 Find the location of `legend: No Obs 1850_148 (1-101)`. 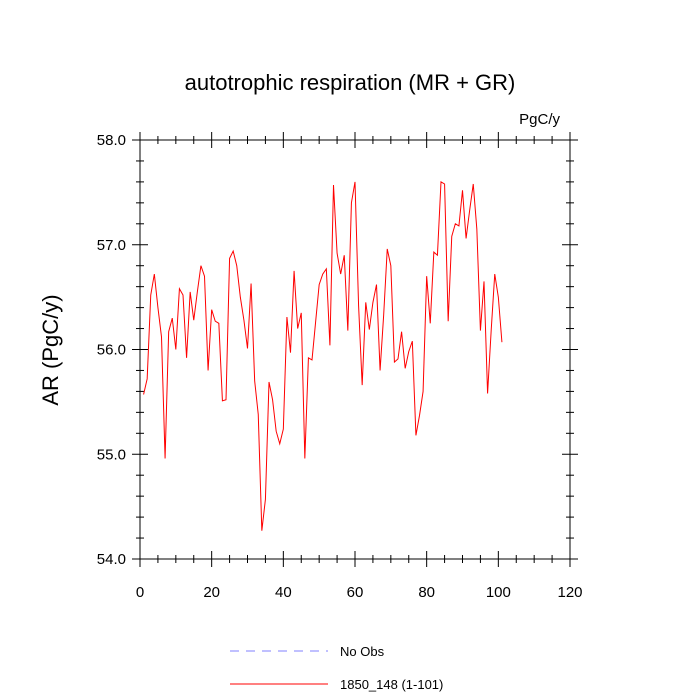

legend: No Obs 1850_148 (1-101) is located at coordinates (336, 668).